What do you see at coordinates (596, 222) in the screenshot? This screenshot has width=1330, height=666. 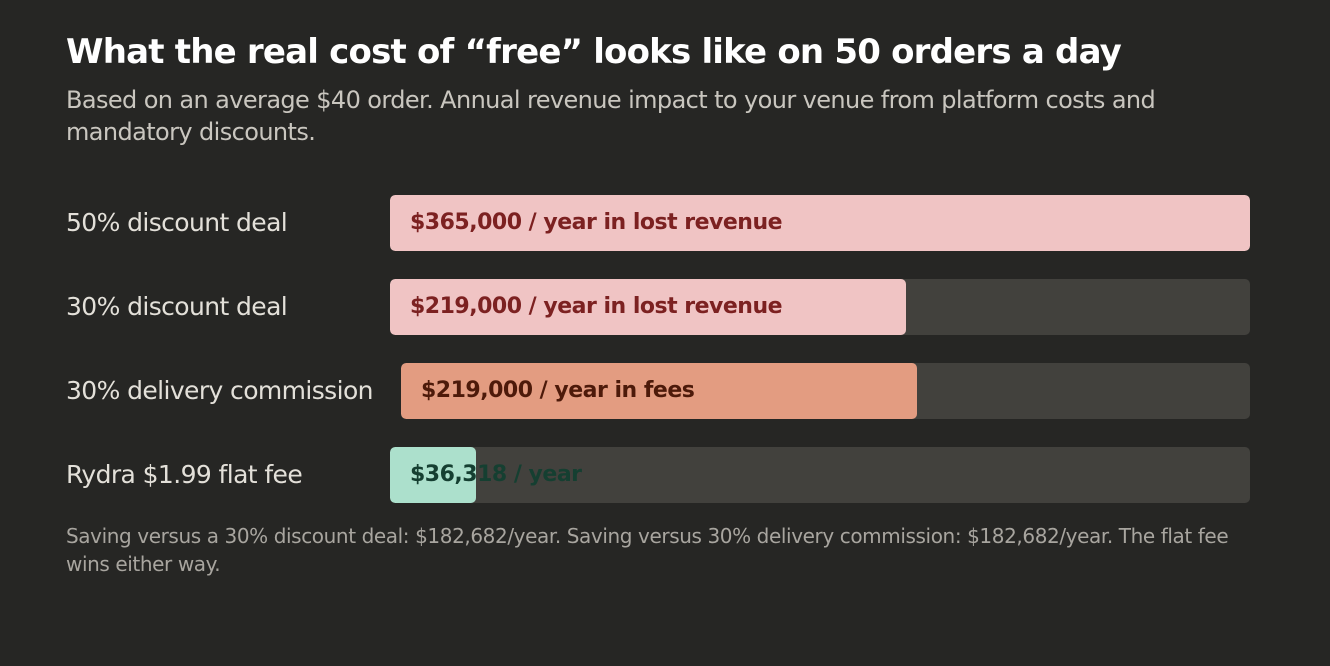 I see `bar-value-label: $365,000 / year in lost revenue` at bounding box center [596, 222].